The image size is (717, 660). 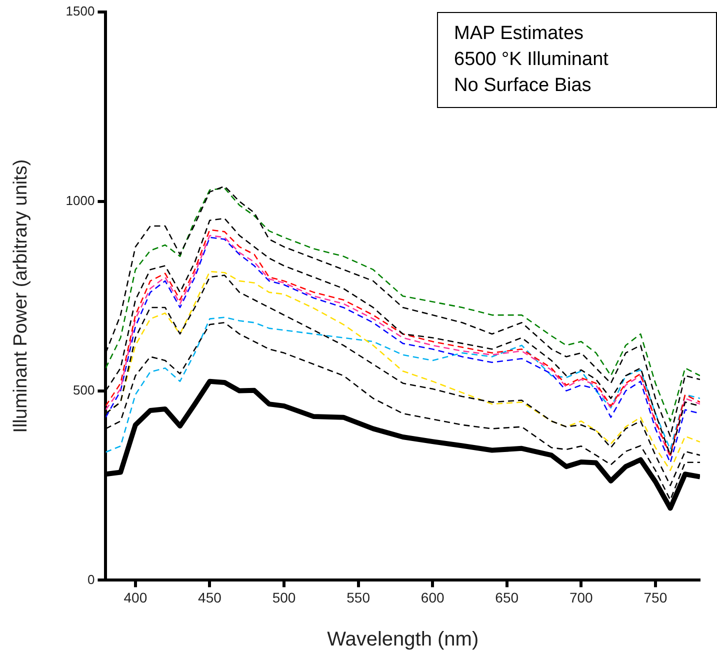 What do you see at coordinates (91, 579) in the screenshot?
I see `y-tick-label: 0` at bounding box center [91, 579].